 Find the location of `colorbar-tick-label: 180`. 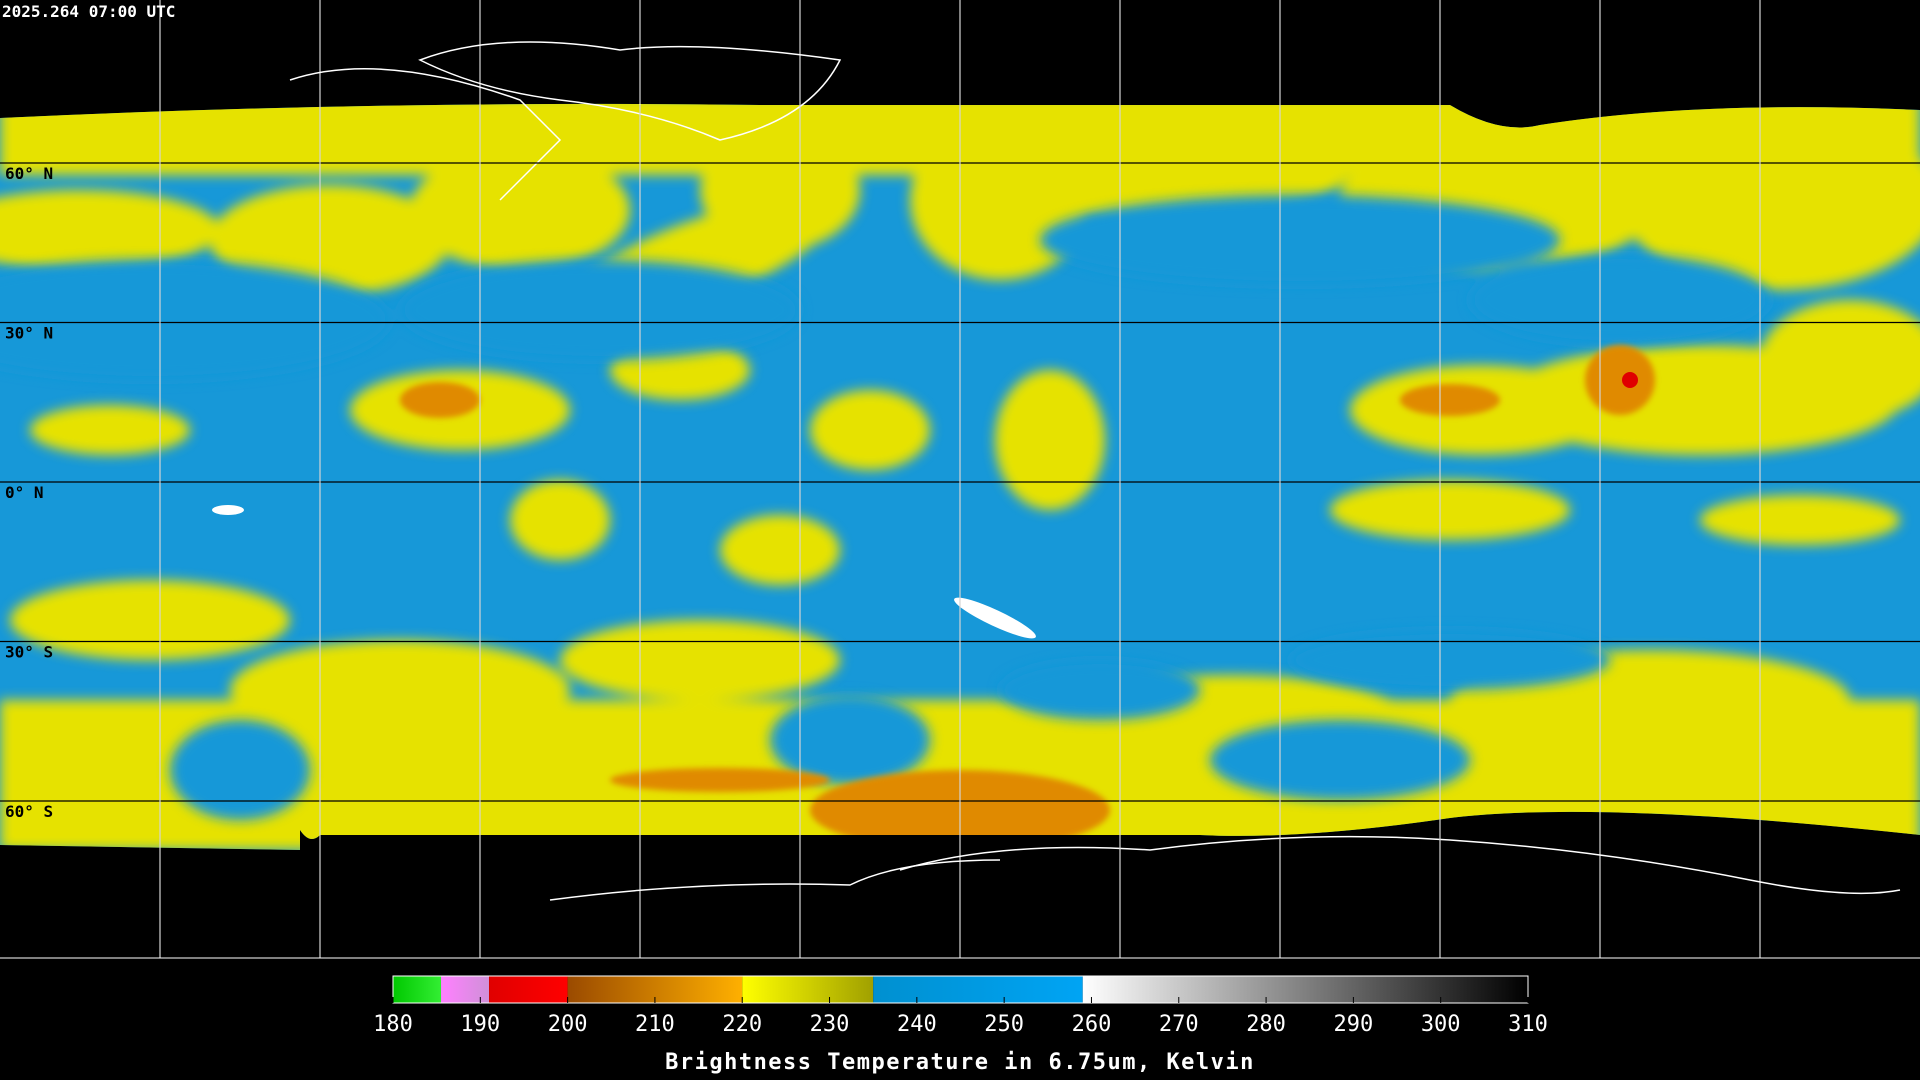

colorbar-tick-label: 180 is located at coordinates (393, 1024).